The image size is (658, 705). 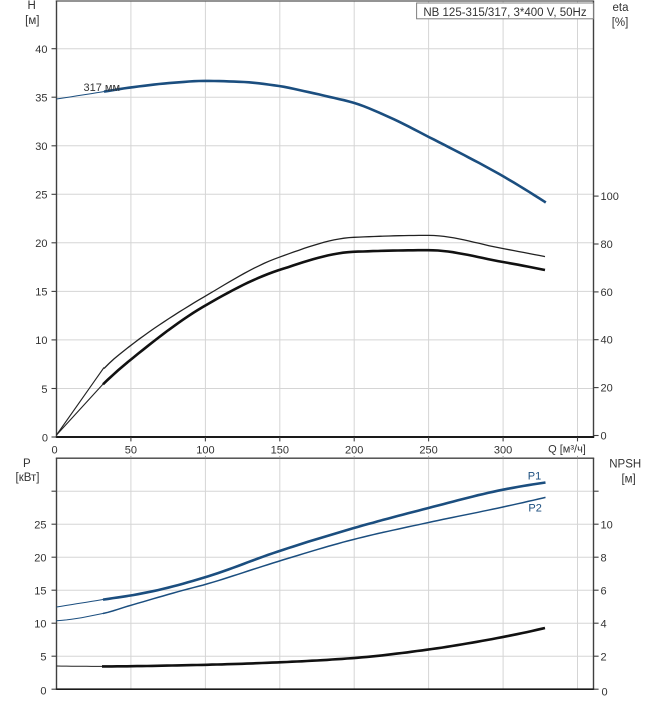 What do you see at coordinates (604, 592) in the screenshot?
I see `svg-text: 6` at bounding box center [604, 592].